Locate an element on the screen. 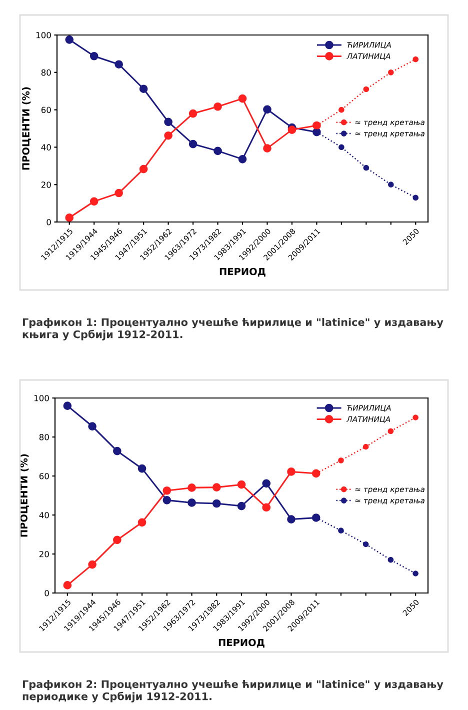 The width and height of the screenshot is (468, 710). text: Графикон 2: Процентуално учешће ћирилице и "latinice" у издавању периодике у Србији 1912-2011. is located at coordinates (233, 691).